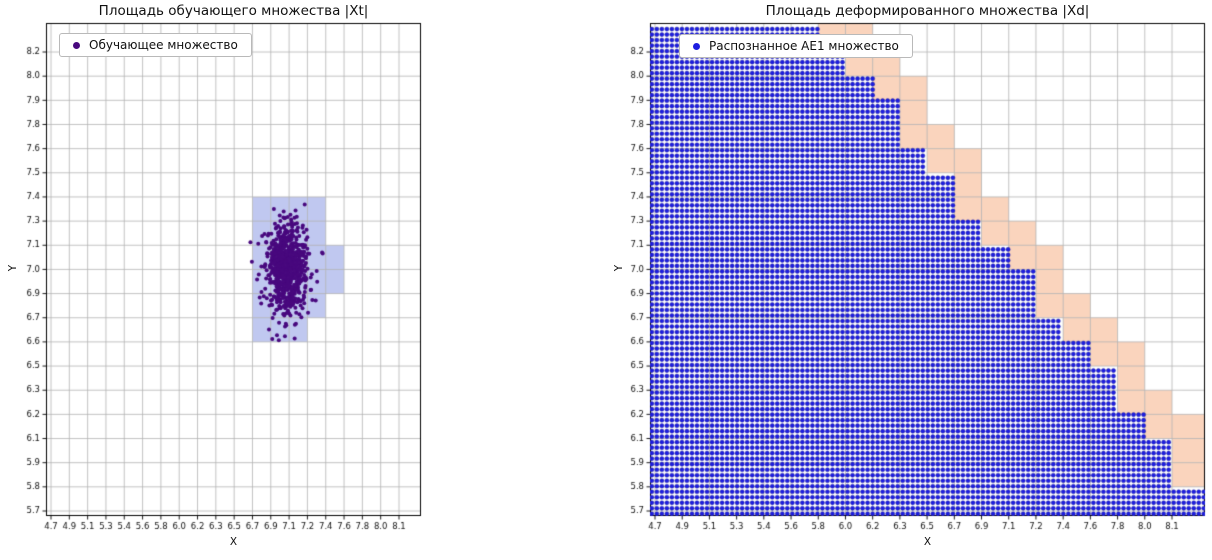 The height and width of the screenshot is (560, 1212). What do you see at coordinates (233, 542) in the screenshot?
I see `left-x-axis-label: X` at bounding box center [233, 542].